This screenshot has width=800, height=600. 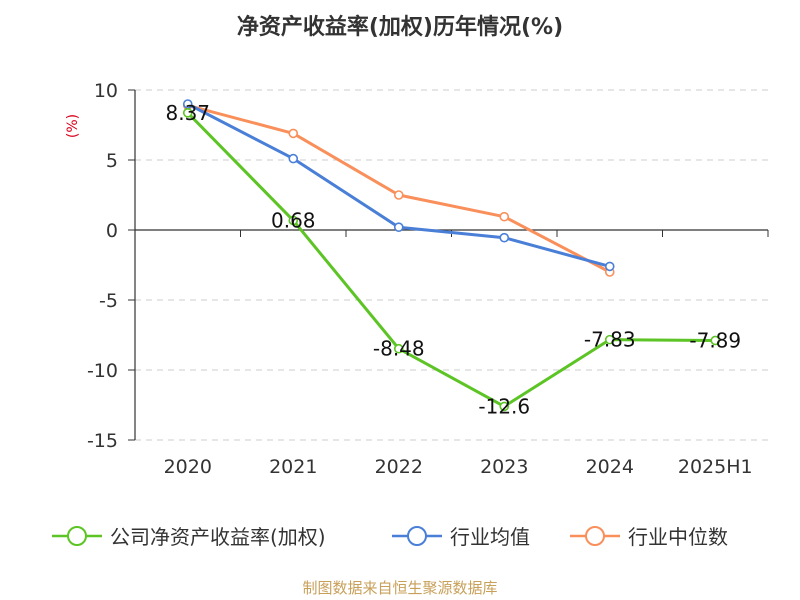 What do you see at coordinates (293, 467) in the screenshot?
I see `x-tick-label: 2021` at bounding box center [293, 467].